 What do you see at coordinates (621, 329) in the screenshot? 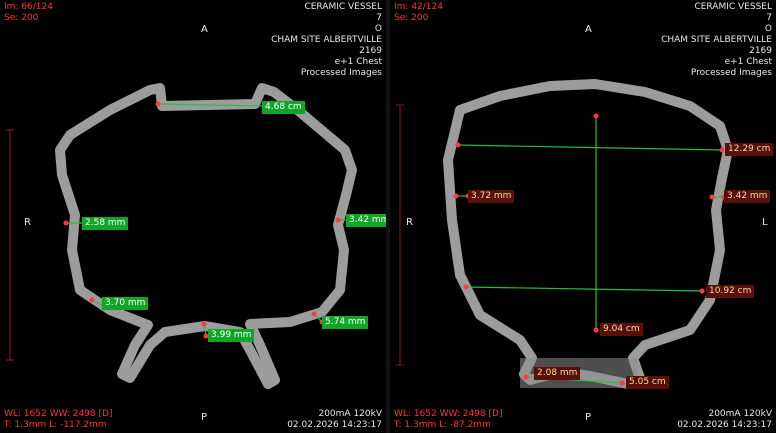
I see `measurement-label: 9.04 cm` at bounding box center [621, 329].